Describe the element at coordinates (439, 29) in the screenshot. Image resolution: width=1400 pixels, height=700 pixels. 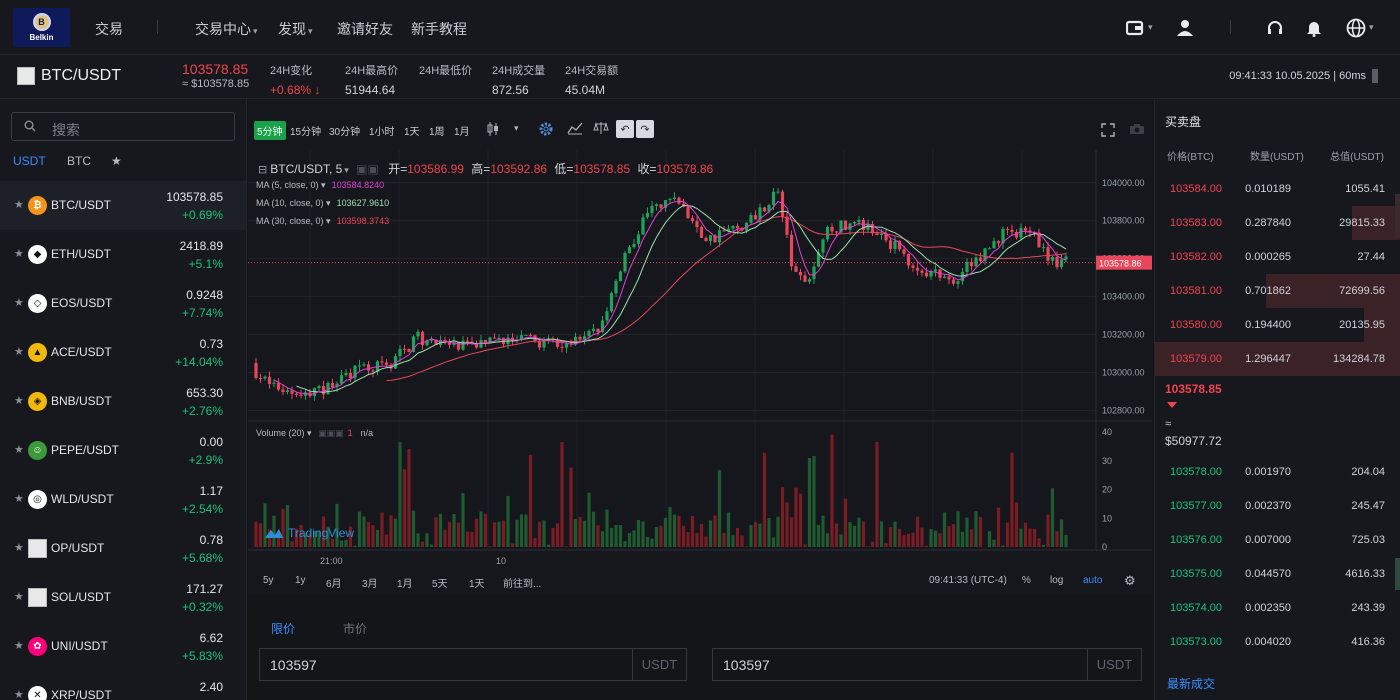
I see `nav-tutorial: 新手教程` at that location.